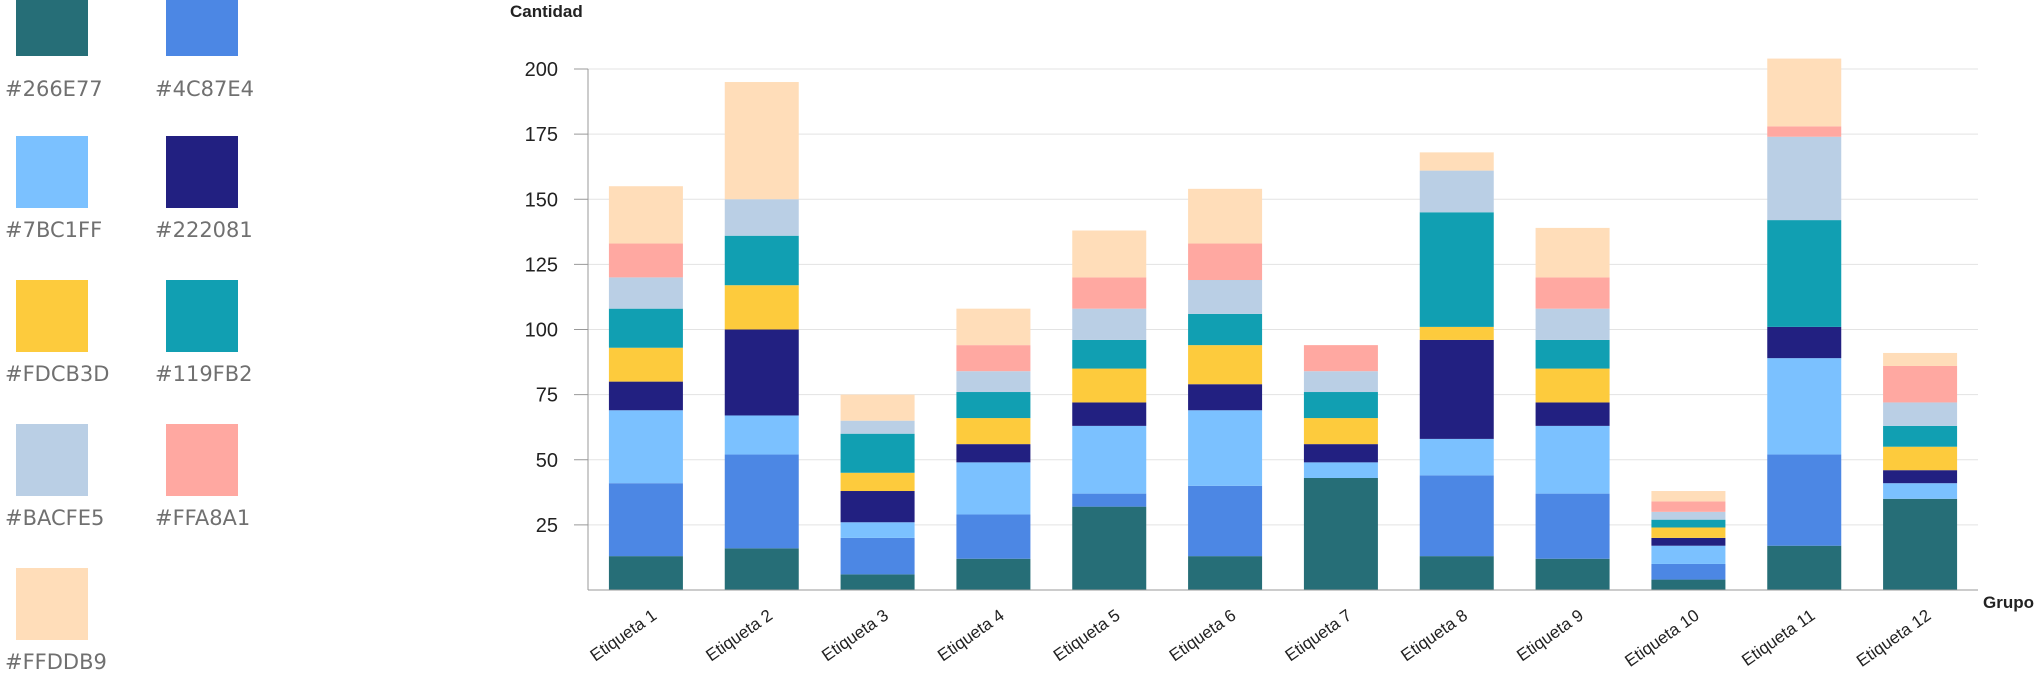  What do you see at coordinates (56, 662) in the screenshot?
I see `swatch-9-label: #FFDDB9` at bounding box center [56, 662].